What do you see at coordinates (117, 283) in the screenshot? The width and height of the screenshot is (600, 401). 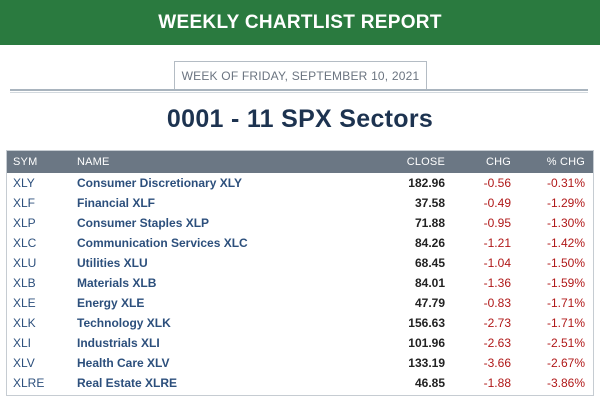 I see `name-link: Materials XLB` at bounding box center [117, 283].